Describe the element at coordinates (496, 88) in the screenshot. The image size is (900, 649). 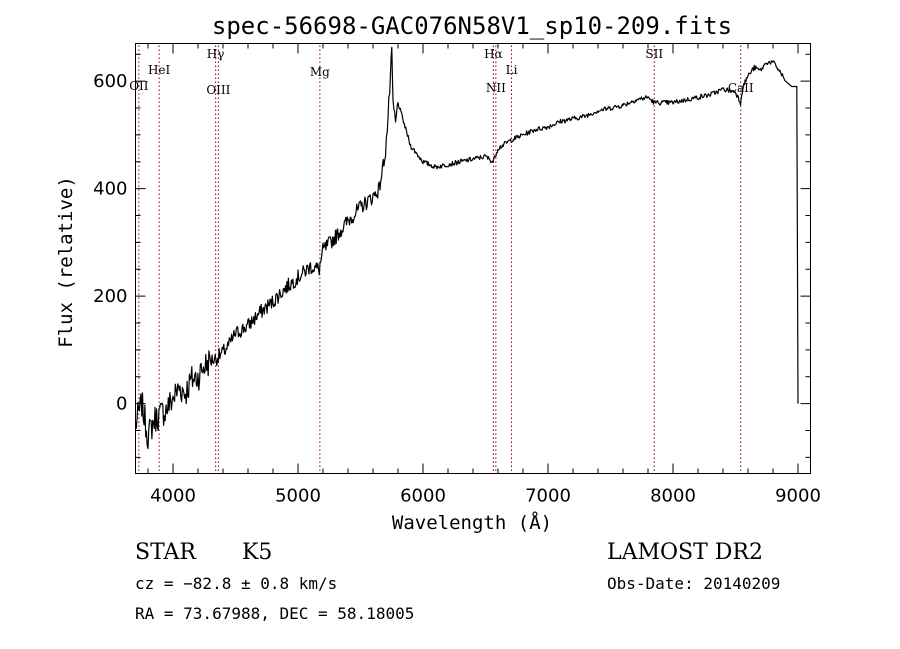
I see `spectral-line-label: NII` at that location.